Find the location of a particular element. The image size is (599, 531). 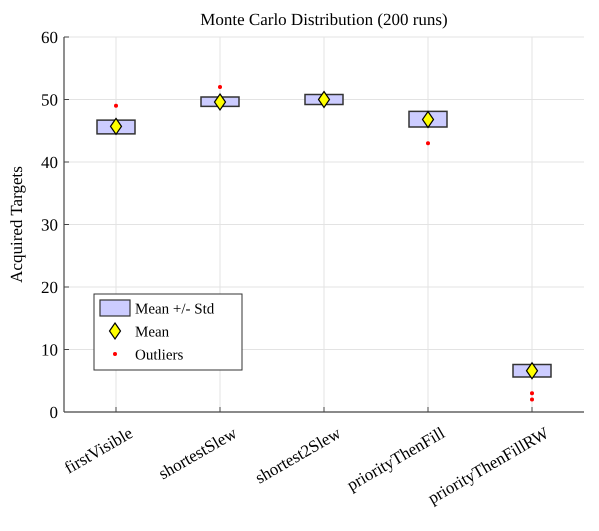

y-tick-label: 30 is located at coordinates (49, 224).